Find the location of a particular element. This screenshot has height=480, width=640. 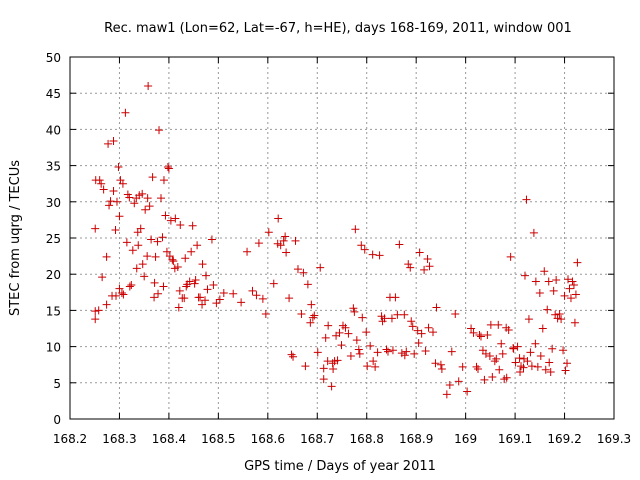

x-tick-label: 168.6 is located at coordinates (268, 439).